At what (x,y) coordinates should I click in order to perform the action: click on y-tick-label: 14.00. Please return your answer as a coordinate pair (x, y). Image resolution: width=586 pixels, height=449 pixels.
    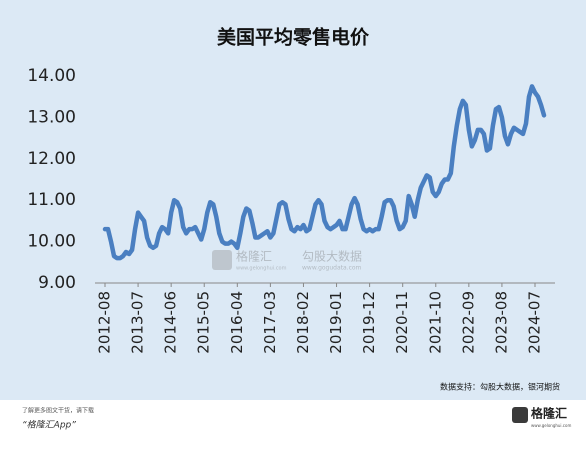
    Looking at the image, I should click on (51, 76).